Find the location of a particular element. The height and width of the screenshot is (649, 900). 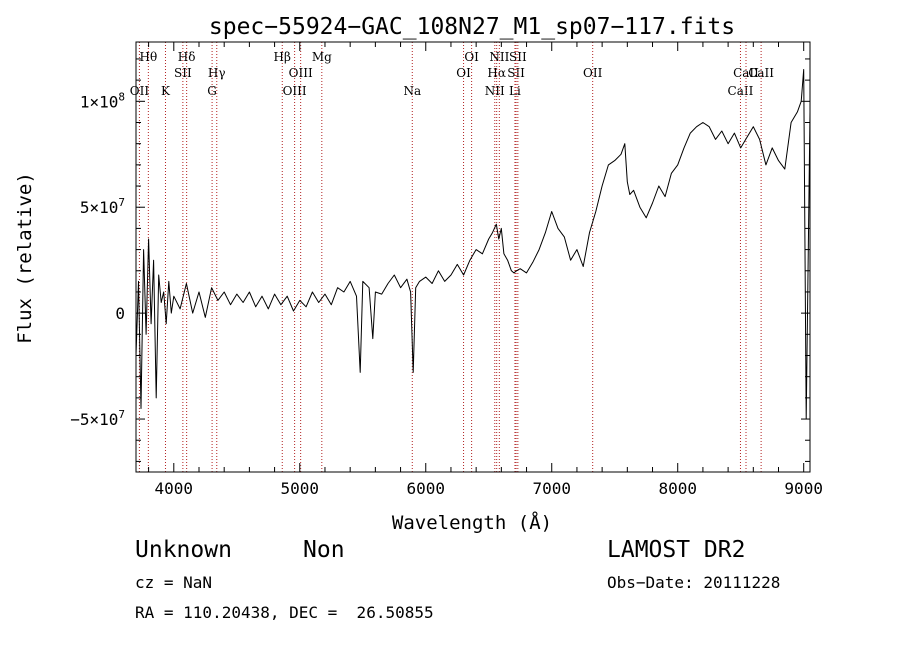

line-marker-label-11: Na is located at coordinates (412, 91).